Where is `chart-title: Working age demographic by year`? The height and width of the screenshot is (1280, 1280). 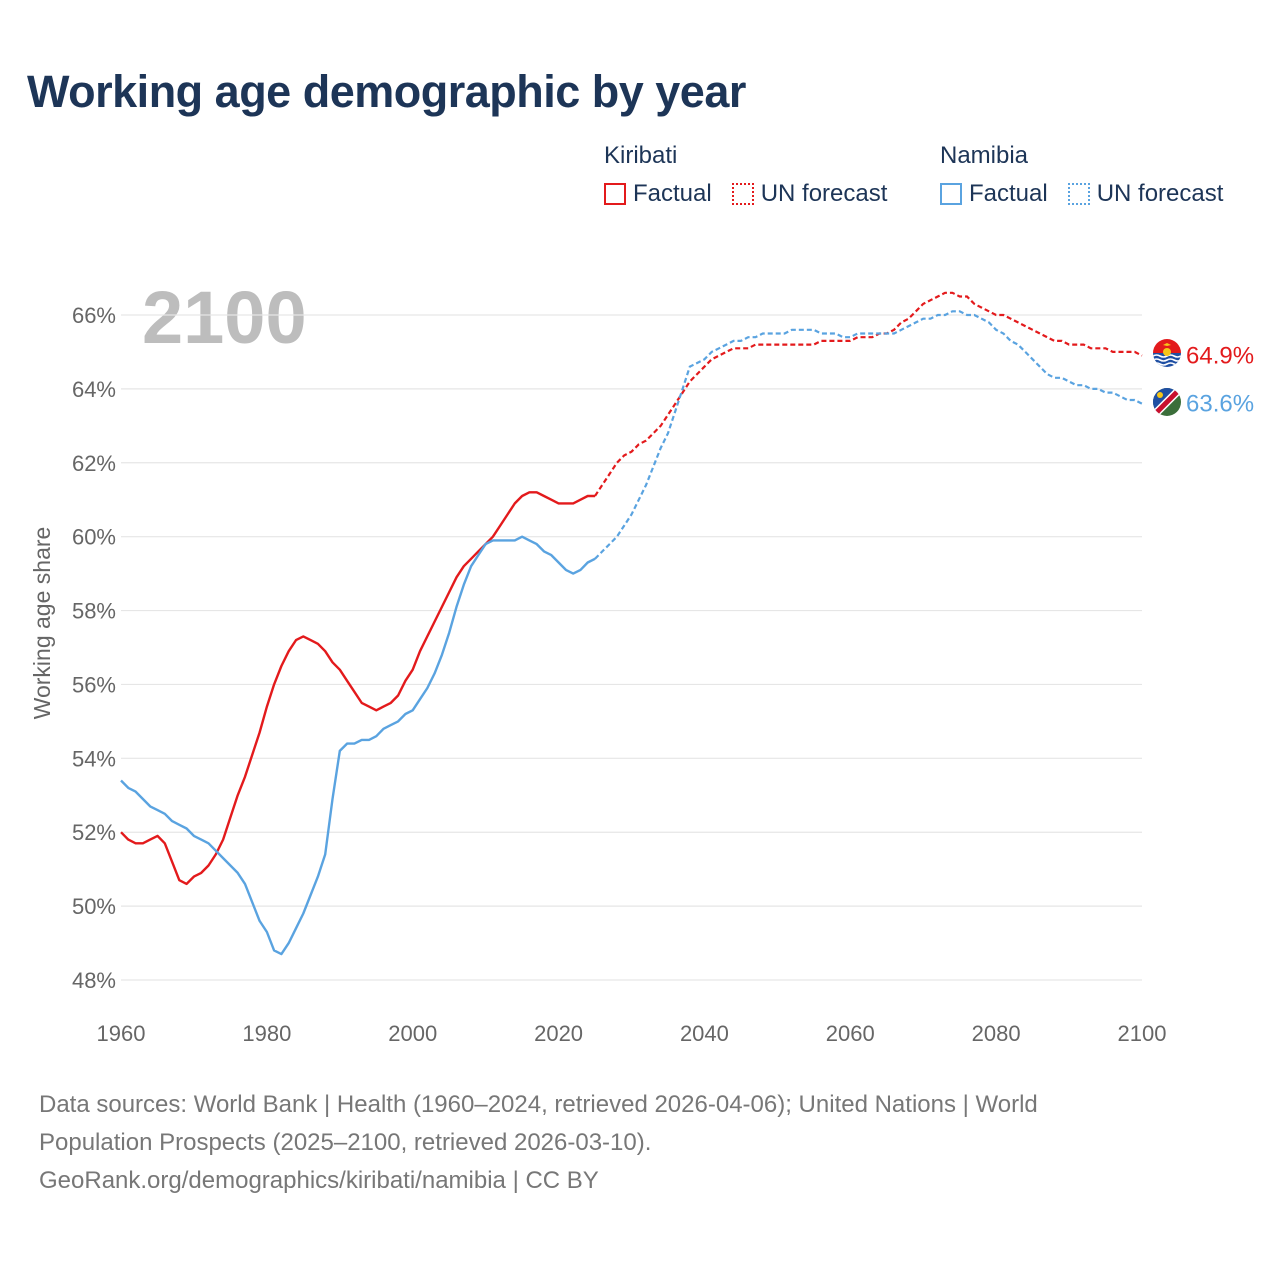
chart-title: Working age demographic by year is located at coordinates (386, 91).